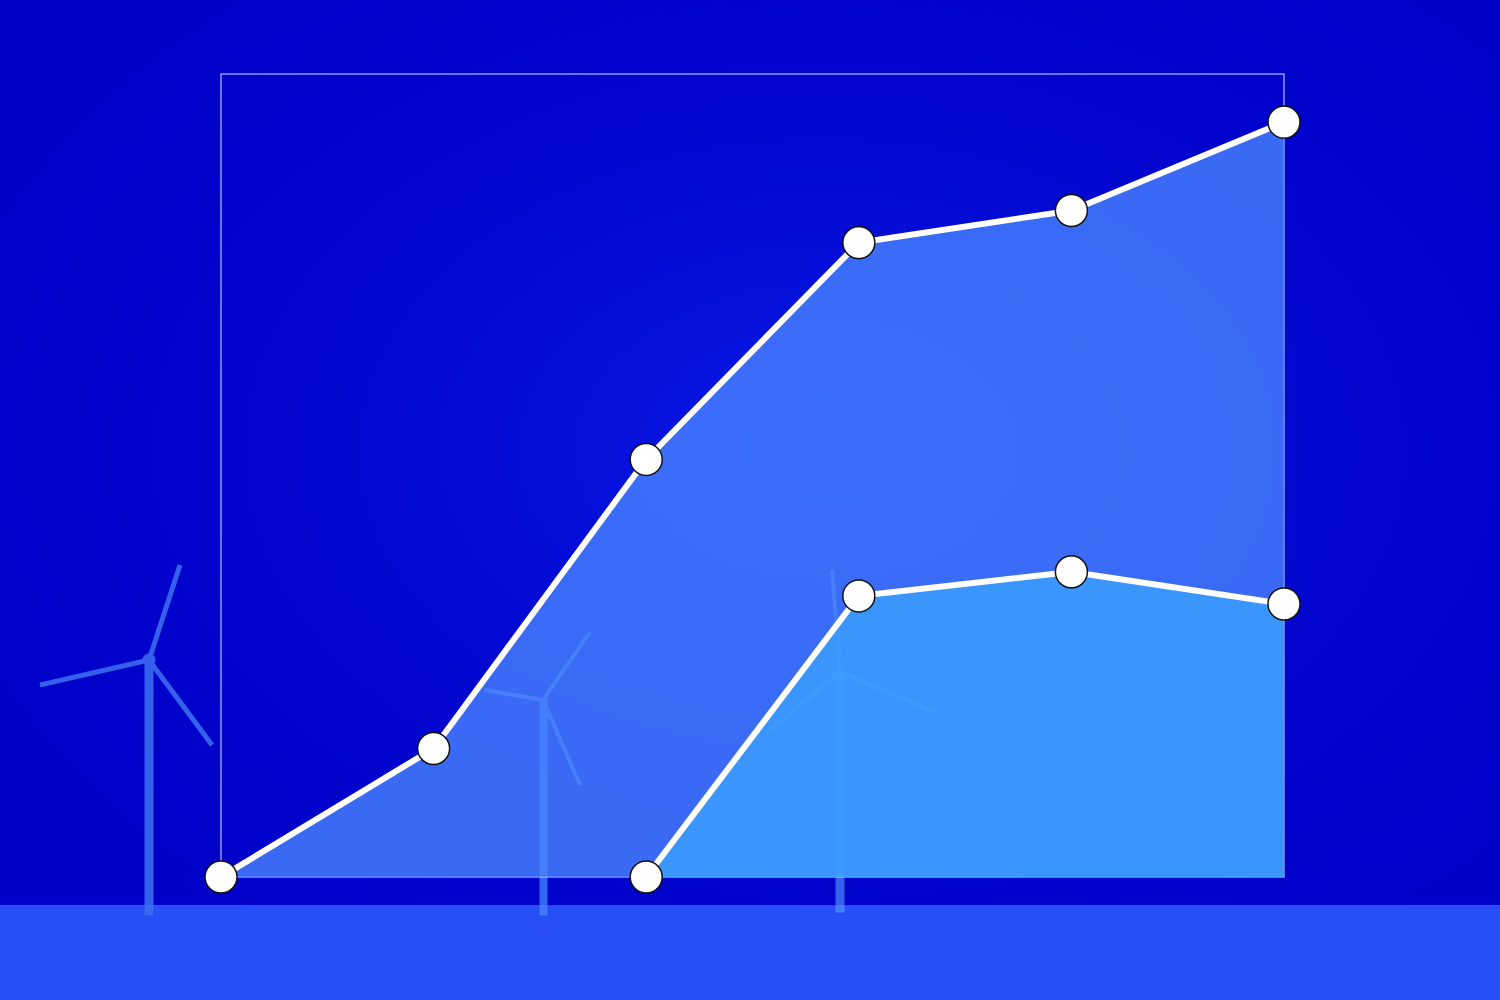 This screenshot has width=1500, height=1000. I want to click on ground-strip, so click(750, 952).